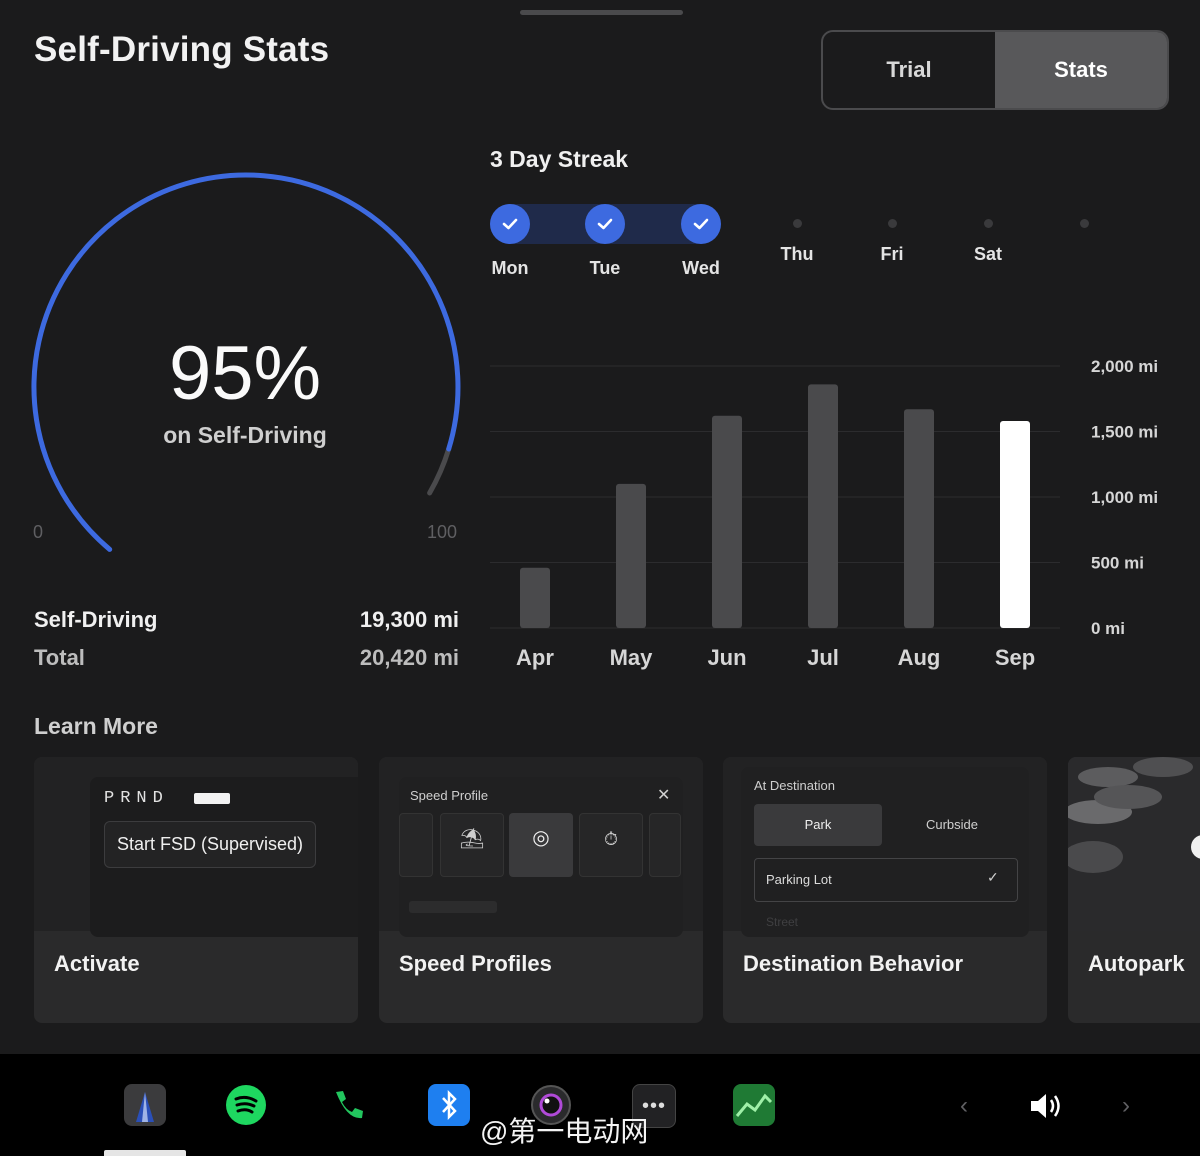 The width and height of the screenshot is (1200, 1156). What do you see at coordinates (1124, 366) in the screenshot?
I see `y-tick-label: 2,000 mi` at bounding box center [1124, 366].